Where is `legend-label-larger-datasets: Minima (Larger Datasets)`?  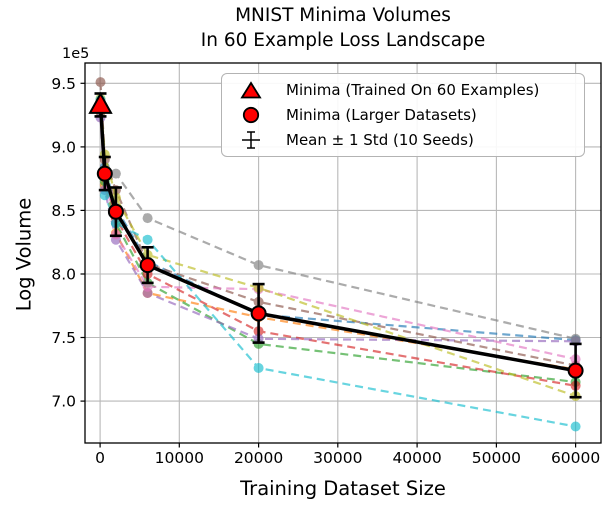
legend-label-larger-datasets: Minima (Larger Datasets) is located at coordinates (381, 114).